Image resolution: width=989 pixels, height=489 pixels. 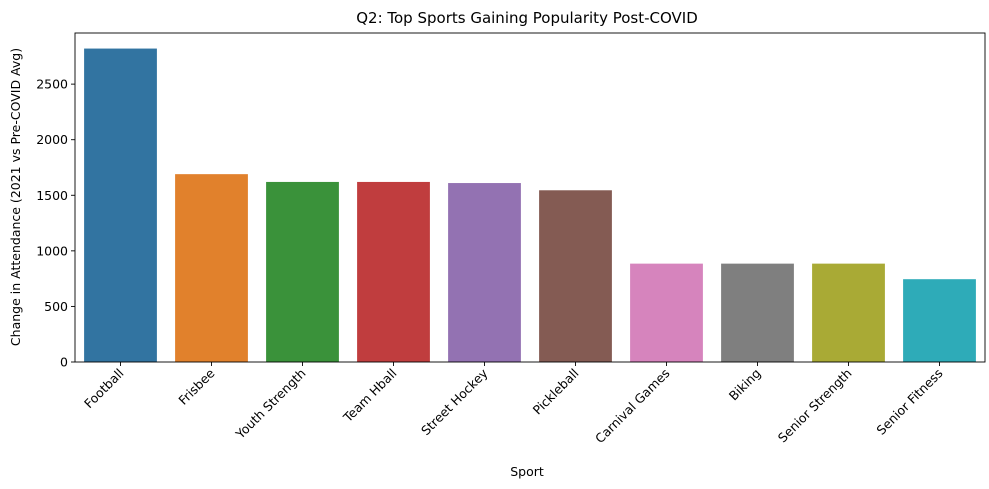 What do you see at coordinates (64, 362) in the screenshot?
I see `y-tick-label: 0` at bounding box center [64, 362].